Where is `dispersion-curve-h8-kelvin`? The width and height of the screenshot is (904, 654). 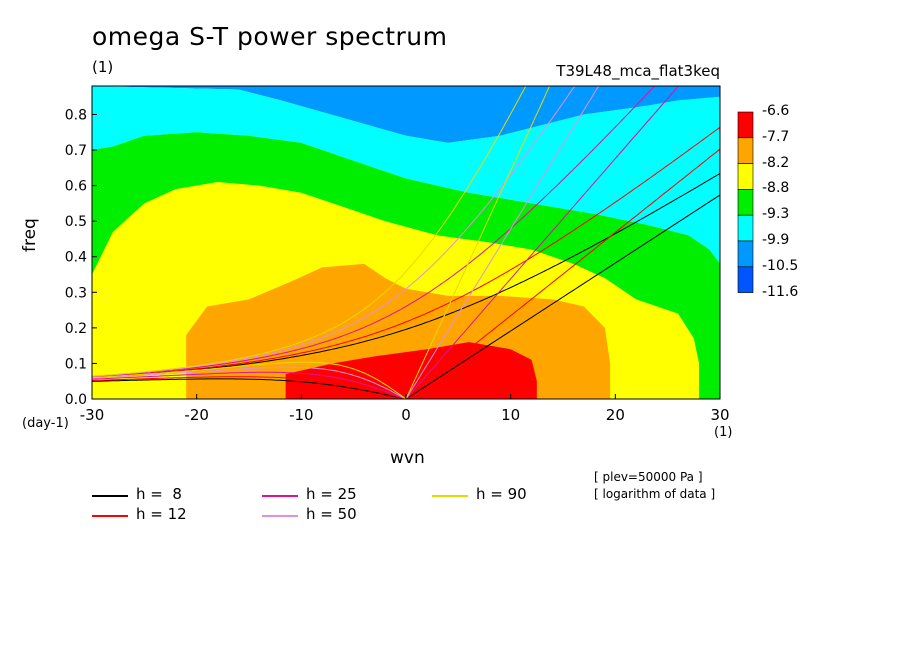
dispersion-curve-h8-kelvin is located at coordinates (562, 296).